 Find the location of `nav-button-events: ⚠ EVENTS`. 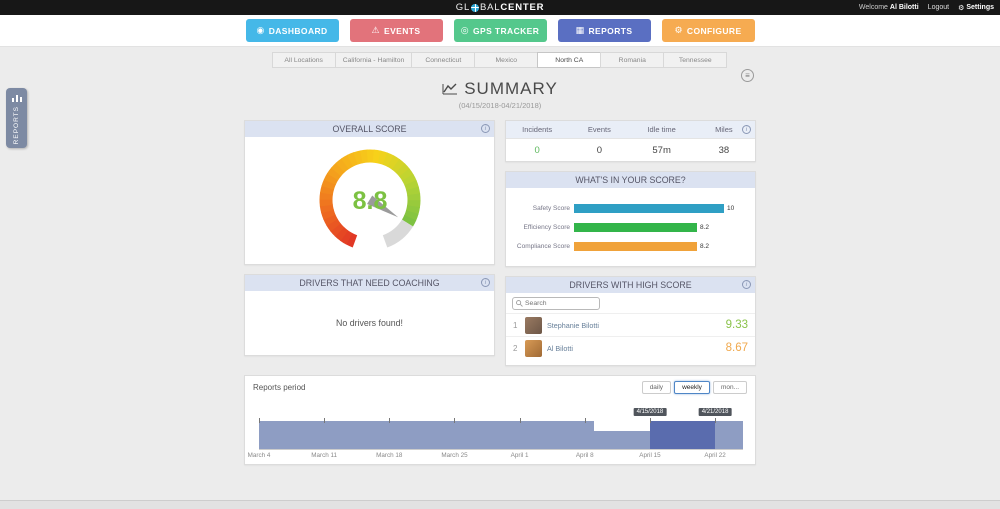

nav-button-events: ⚠ EVENTS is located at coordinates (396, 30).